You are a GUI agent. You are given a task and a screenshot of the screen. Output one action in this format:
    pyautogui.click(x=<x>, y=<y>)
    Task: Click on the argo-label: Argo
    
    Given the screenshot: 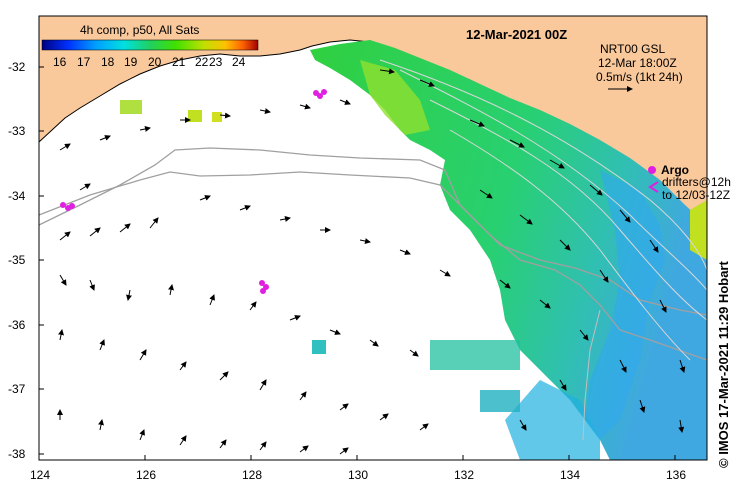 What is the action you would take?
    pyautogui.click(x=675, y=170)
    